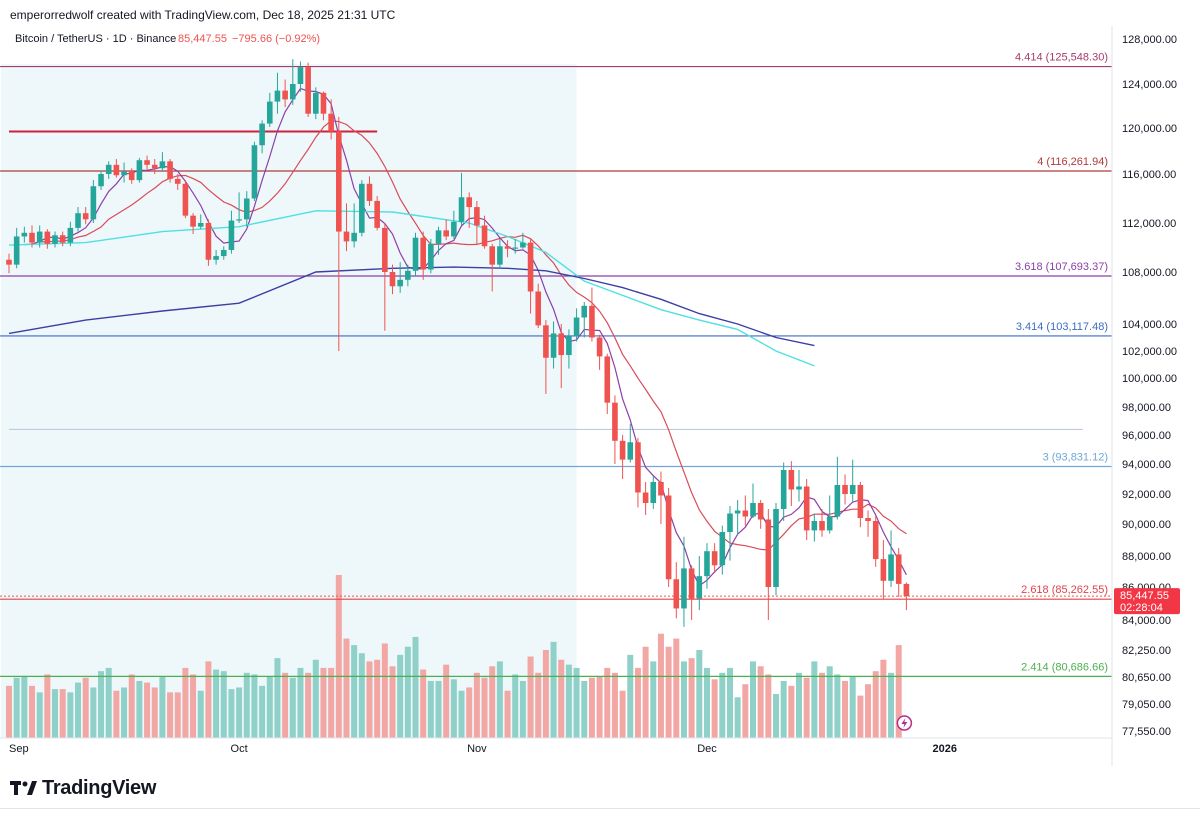 The height and width of the screenshot is (813, 1200). What do you see at coordinates (1146, 557) in the screenshot?
I see `price-tick-label: 88,000.00` at bounding box center [1146, 557].